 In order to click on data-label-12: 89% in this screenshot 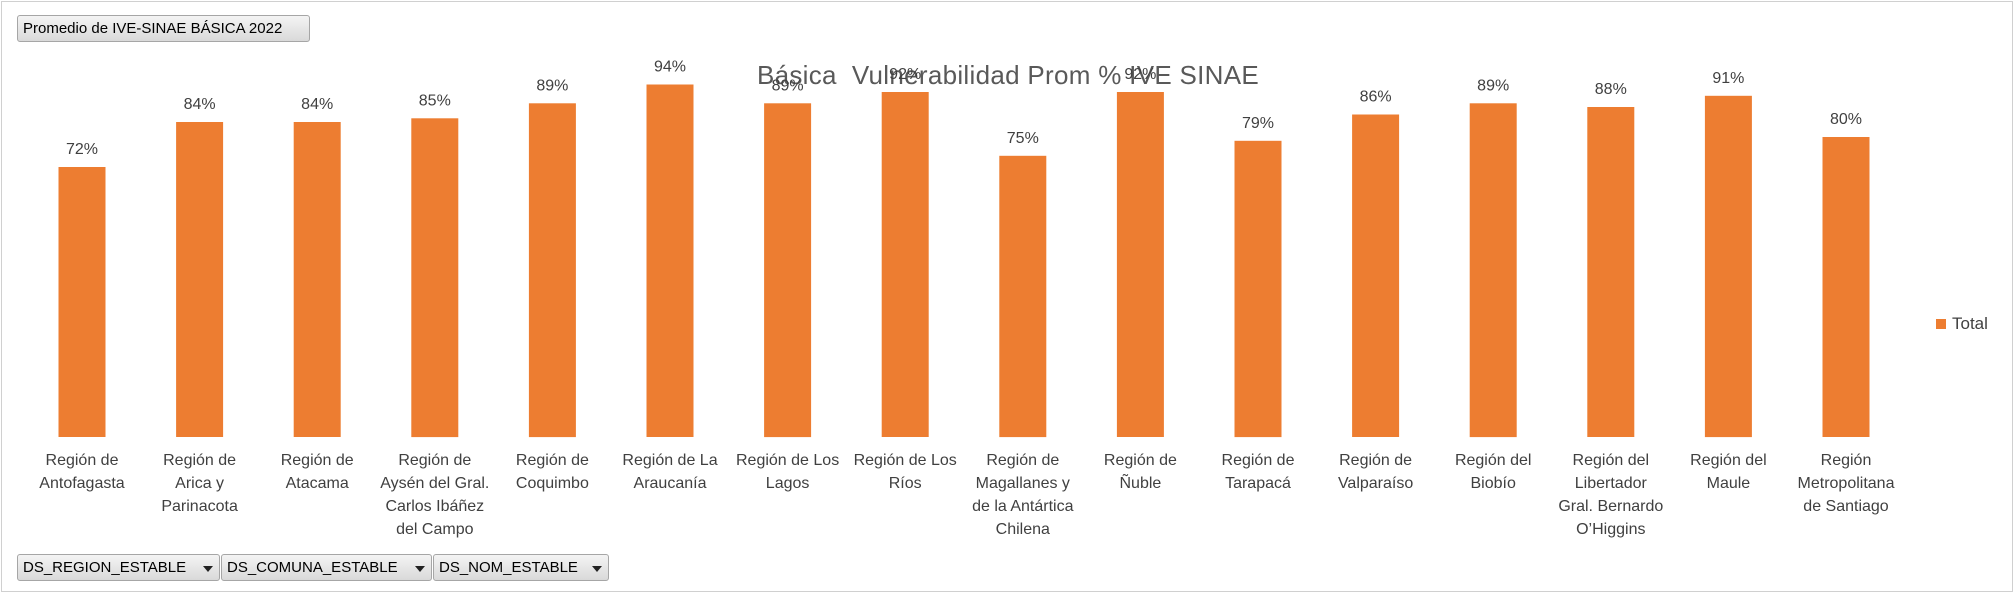, I will do `click(1493, 85)`.